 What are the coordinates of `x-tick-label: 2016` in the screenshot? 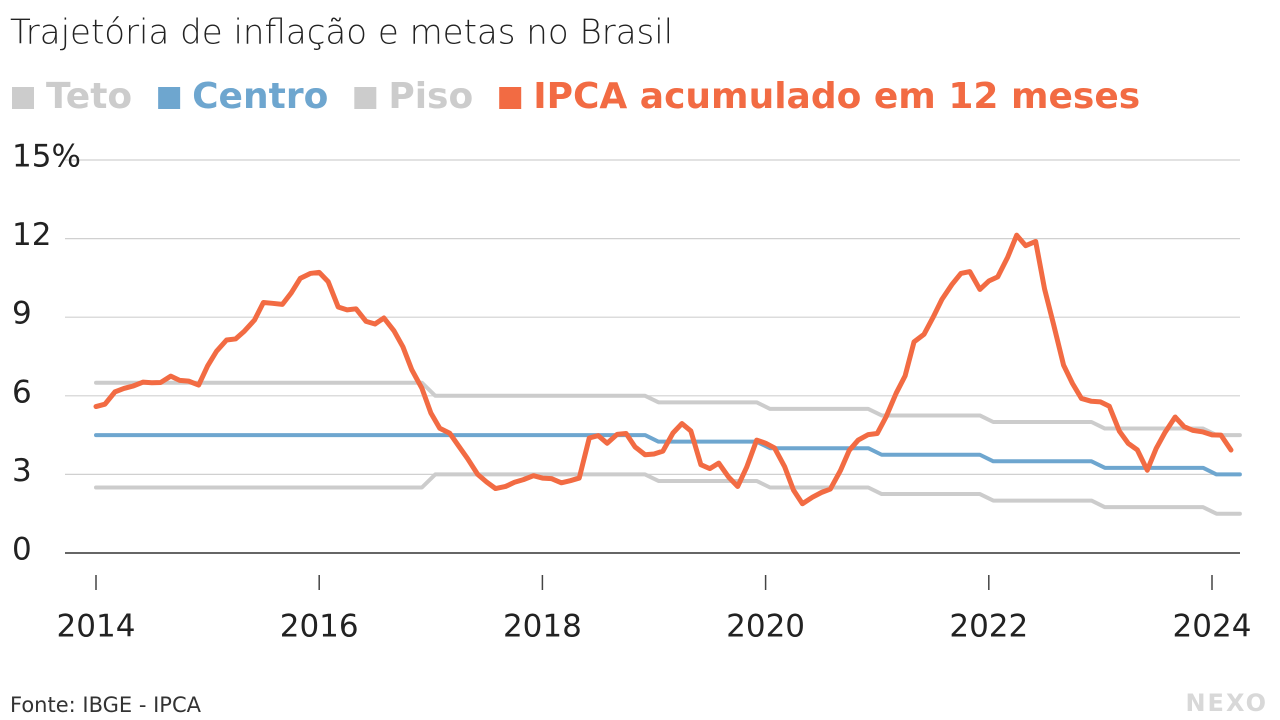 It's located at (319, 627).